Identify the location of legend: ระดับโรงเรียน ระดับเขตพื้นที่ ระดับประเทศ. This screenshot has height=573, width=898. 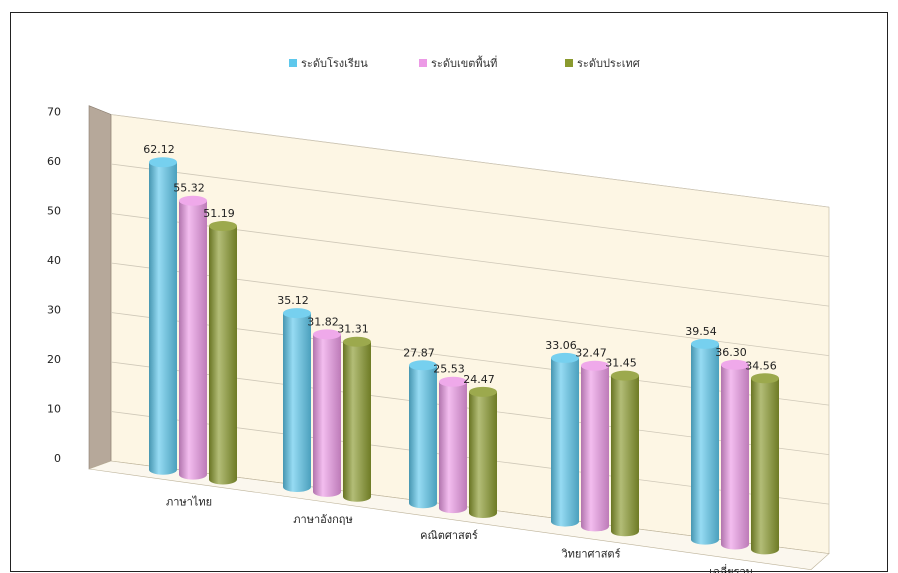
(464, 62).